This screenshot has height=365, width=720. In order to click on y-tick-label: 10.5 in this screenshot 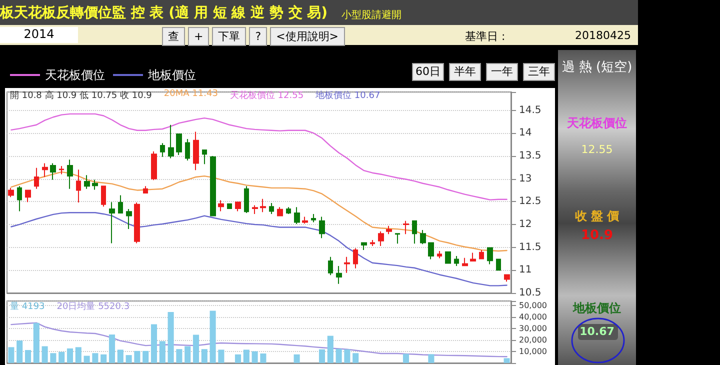, I will do `click(530, 293)`.